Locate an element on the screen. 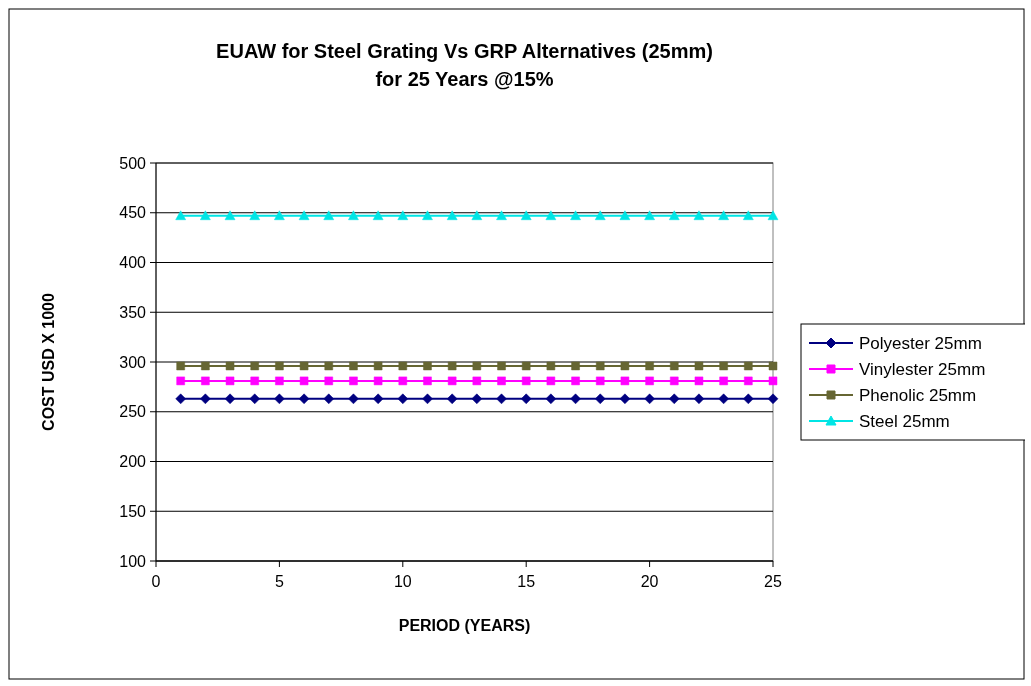  legend-label: Steel 25mm is located at coordinates (904, 421).